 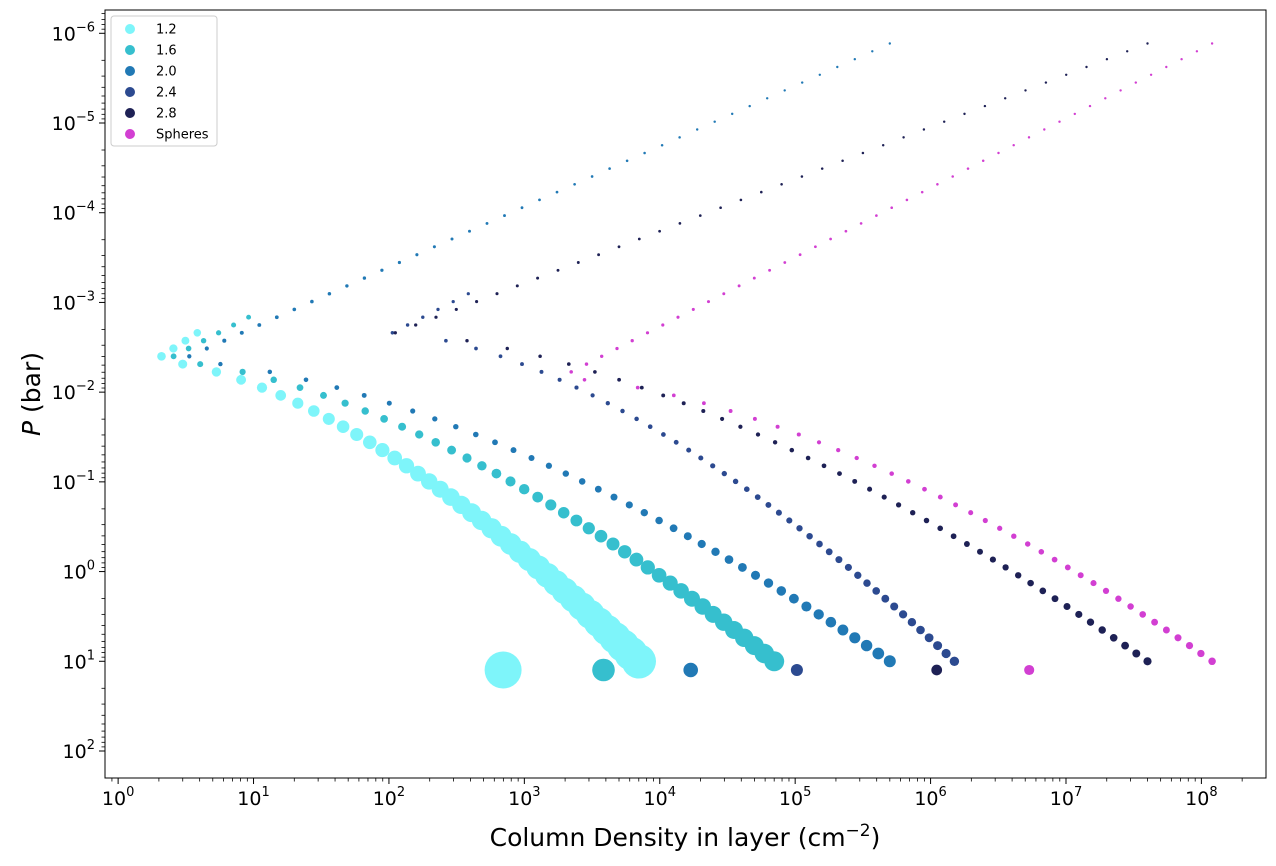 What do you see at coordinates (182, 135) in the screenshot?
I see `legend-label: Spheres` at bounding box center [182, 135].